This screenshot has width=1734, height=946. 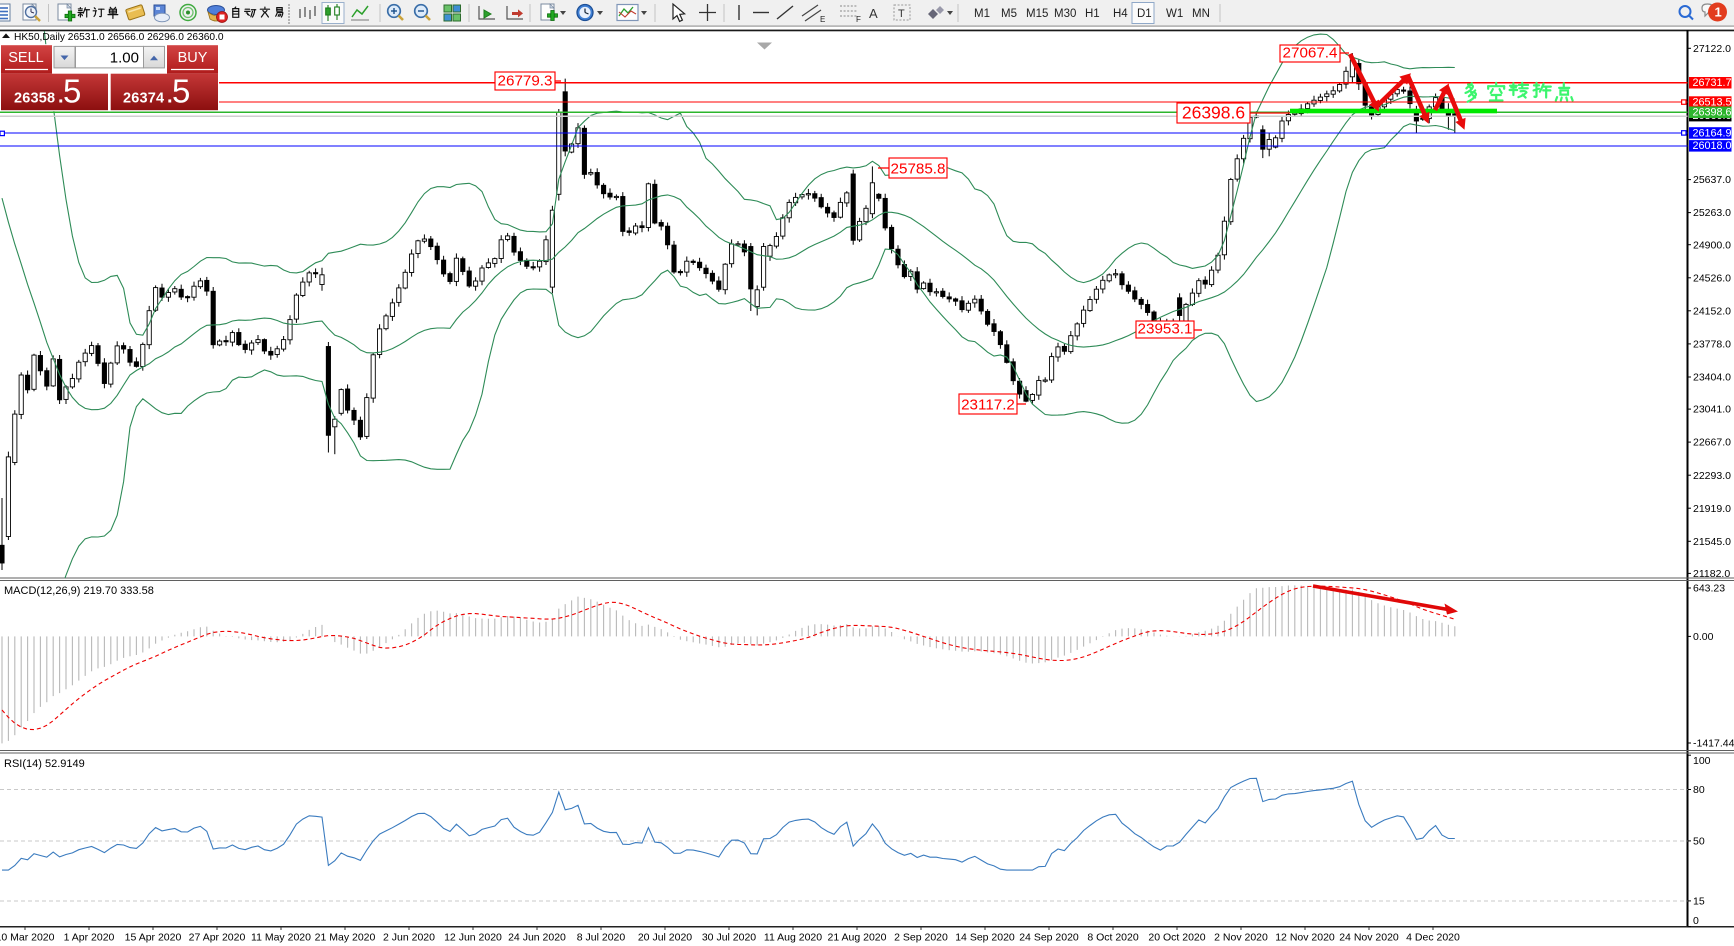 What do you see at coordinates (1712, 278) in the screenshot?
I see `svg-text: 24526.0` at bounding box center [1712, 278].